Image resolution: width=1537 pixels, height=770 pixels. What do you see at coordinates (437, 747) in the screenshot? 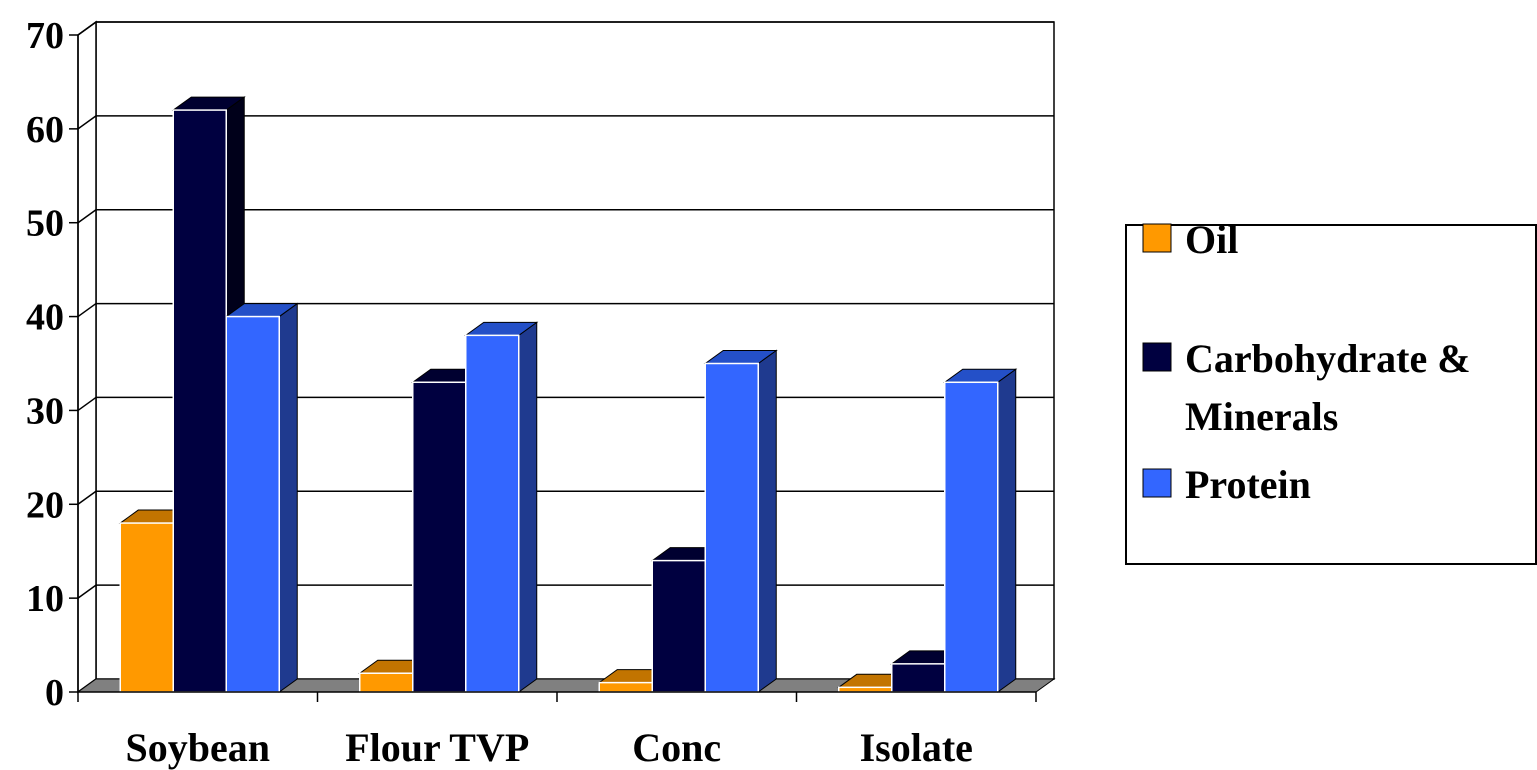
I see `x-tick-label-flour-tvp: Flour TVP` at bounding box center [437, 747].